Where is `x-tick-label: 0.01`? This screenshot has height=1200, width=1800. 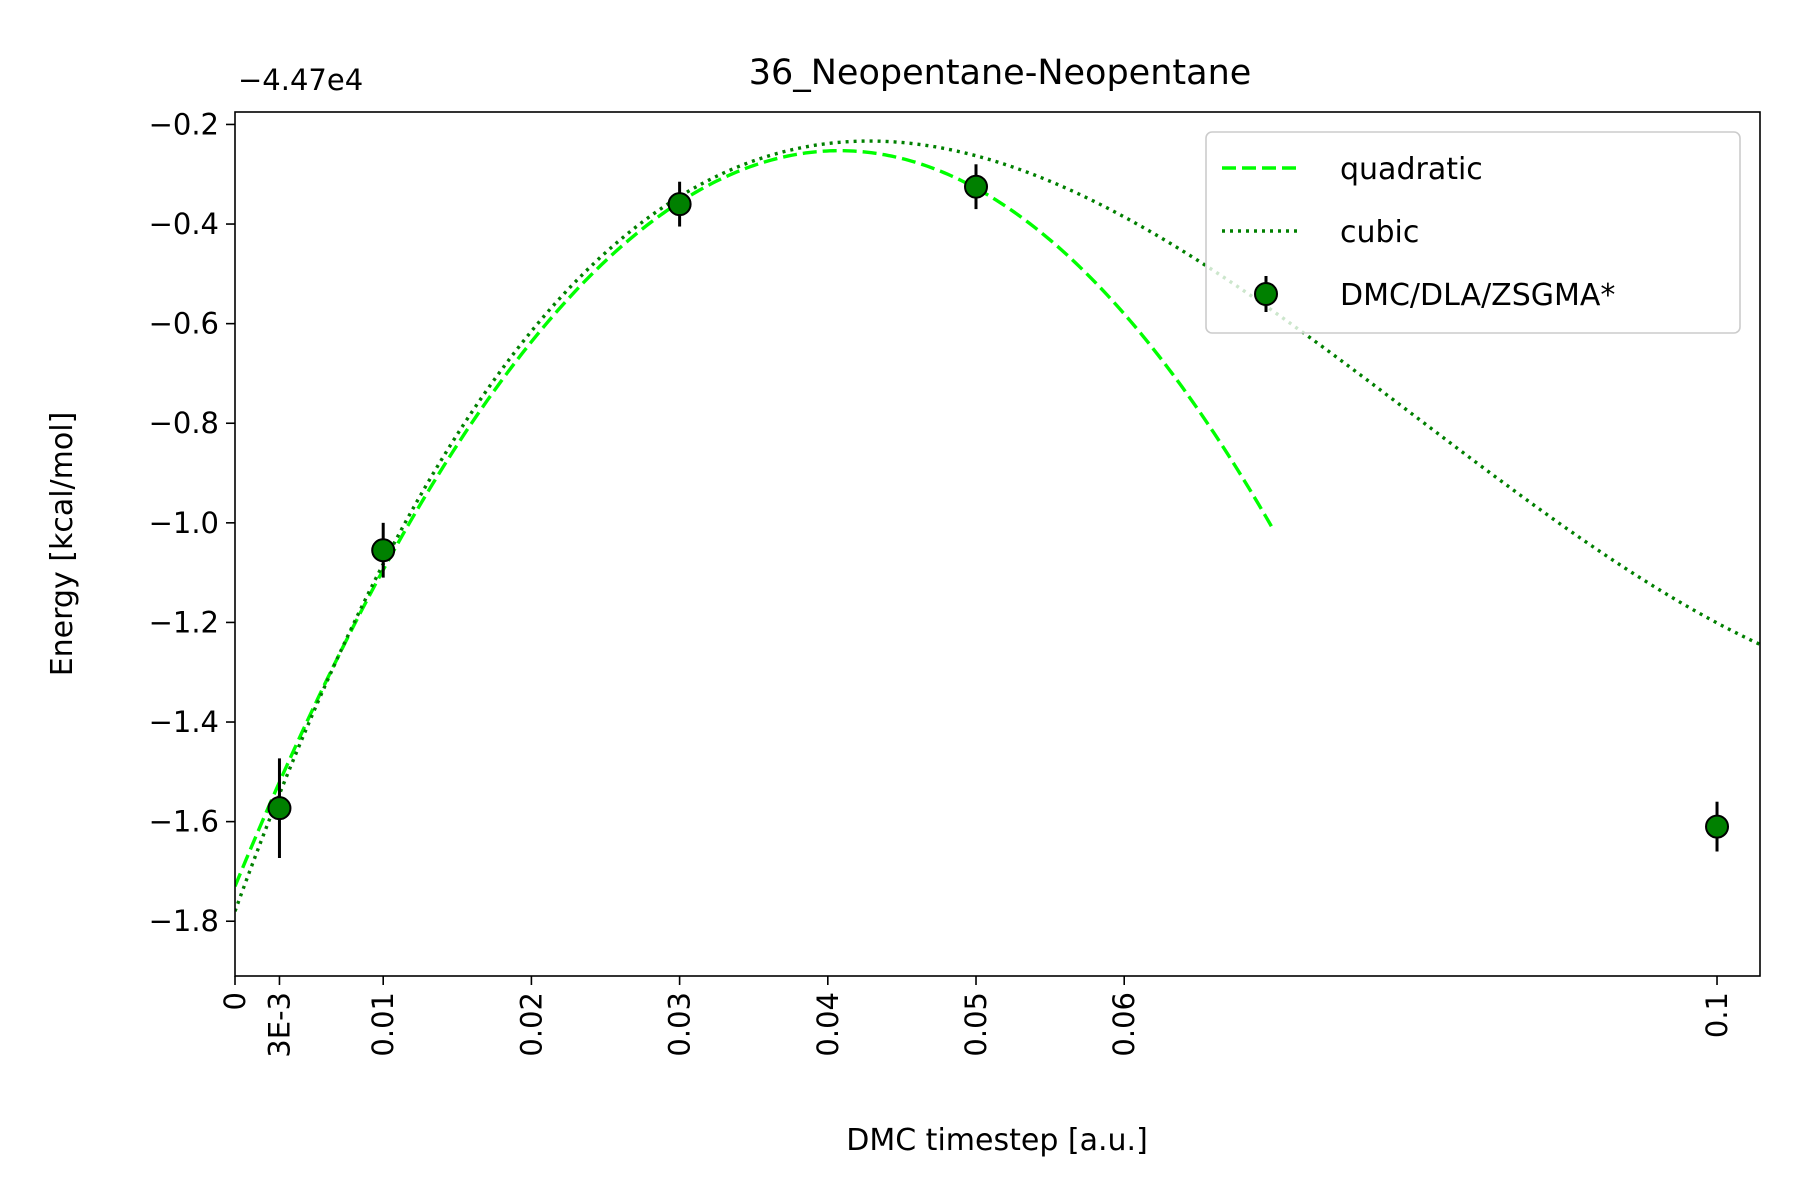
x-tick-label: 0.01 is located at coordinates (383, 1024).